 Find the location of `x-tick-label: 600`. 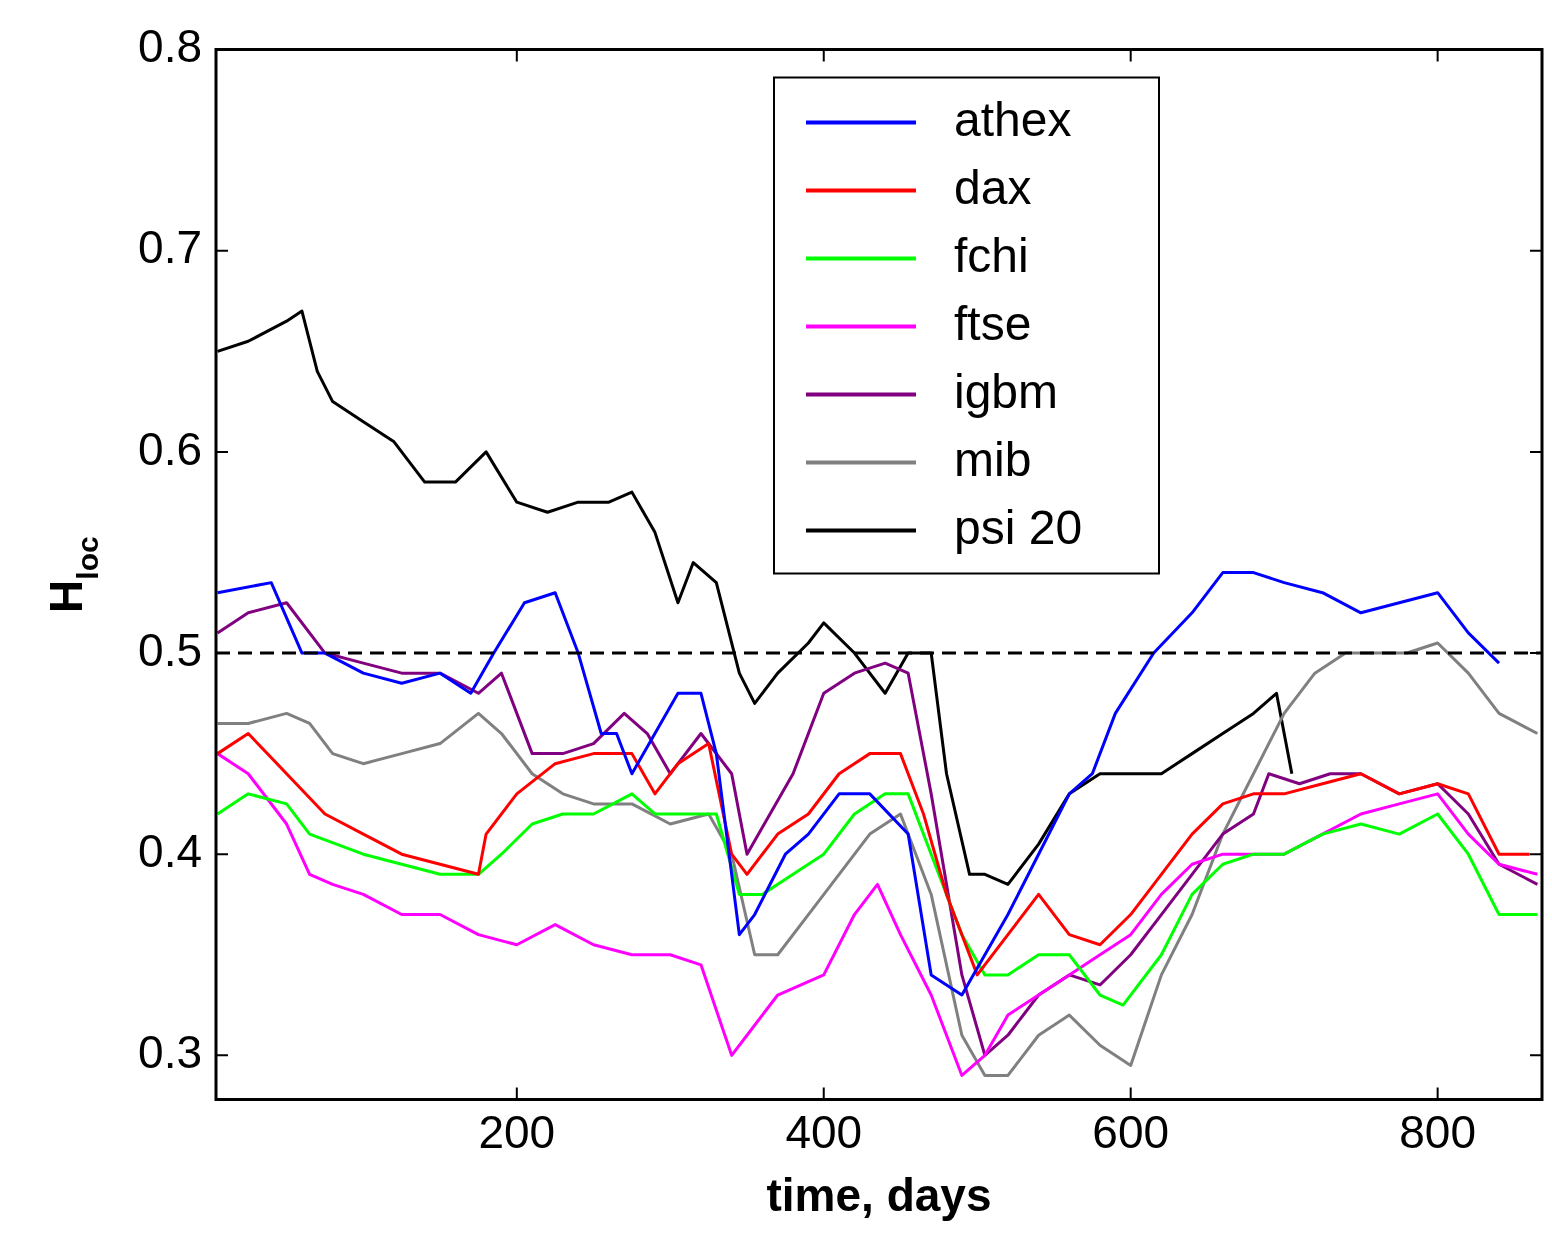

x-tick-label: 600 is located at coordinates (1131, 1131).